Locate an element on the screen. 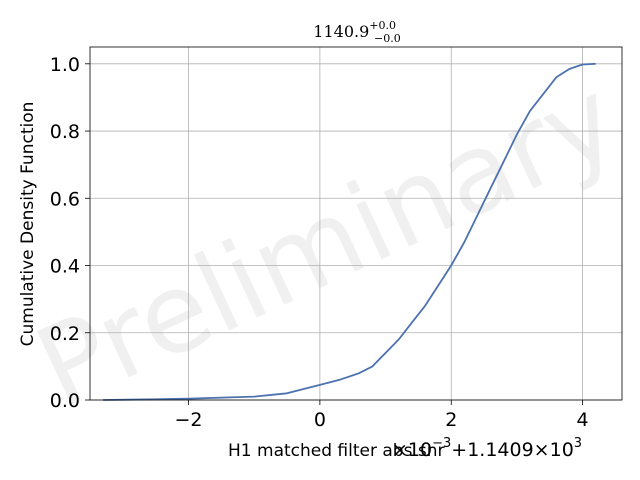 The width and height of the screenshot is (640, 480). x-axis-offset-text: ×10−3+1.1409×103 is located at coordinates (487, 448).